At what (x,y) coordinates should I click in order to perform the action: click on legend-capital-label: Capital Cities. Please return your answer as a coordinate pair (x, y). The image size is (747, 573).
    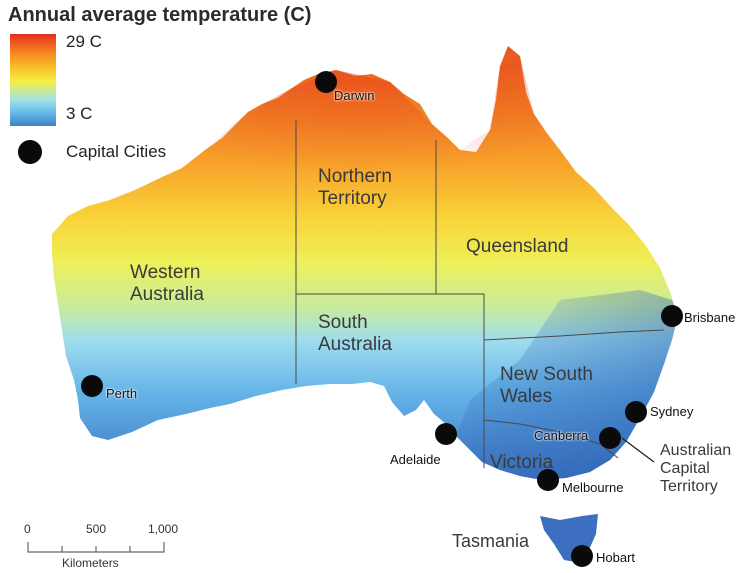
    Looking at the image, I should click on (116, 151).